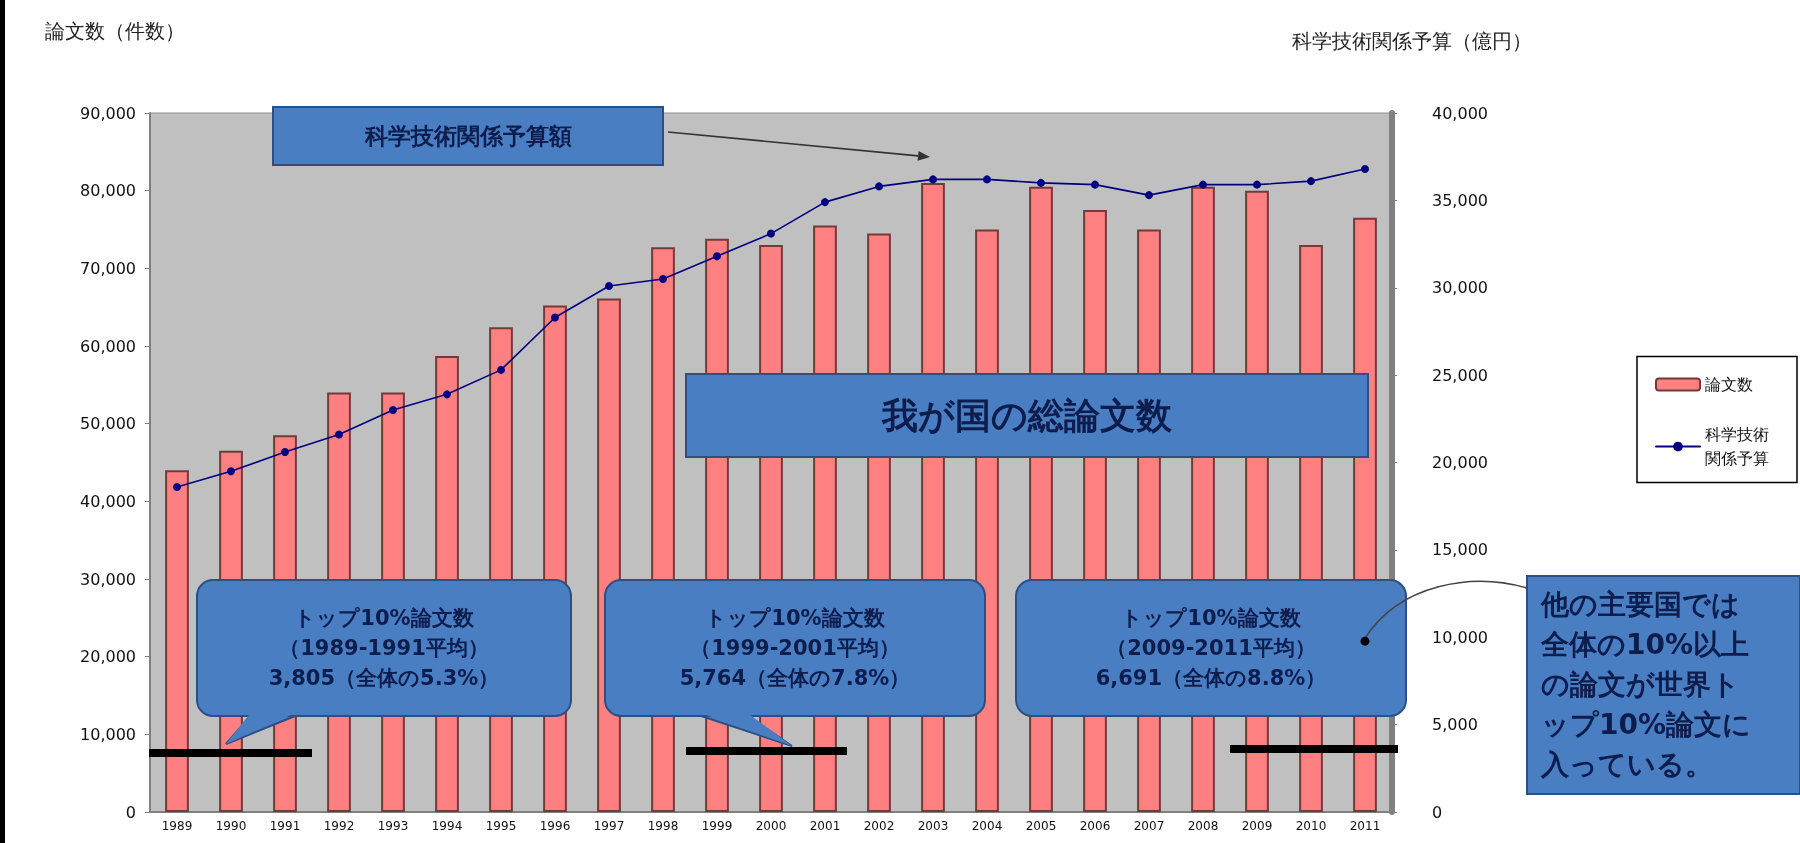 This screenshot has width=1800, height=843. Describe the element at coordinates (115, 31) in the screenshot. I see `y-axis-title: 論文数（件数）` at that location.